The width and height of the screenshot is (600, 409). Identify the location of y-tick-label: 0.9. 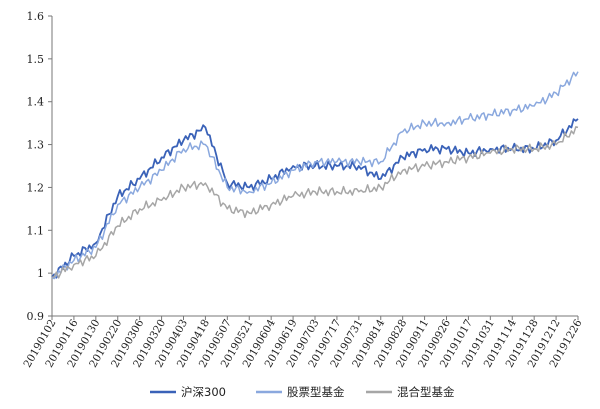
(36, 316).